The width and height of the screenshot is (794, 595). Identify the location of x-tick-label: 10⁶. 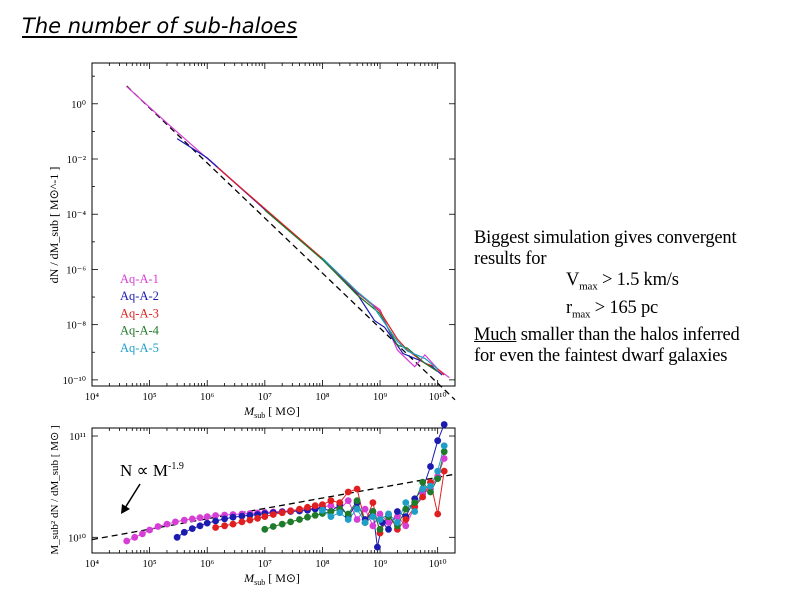
(207, 397).